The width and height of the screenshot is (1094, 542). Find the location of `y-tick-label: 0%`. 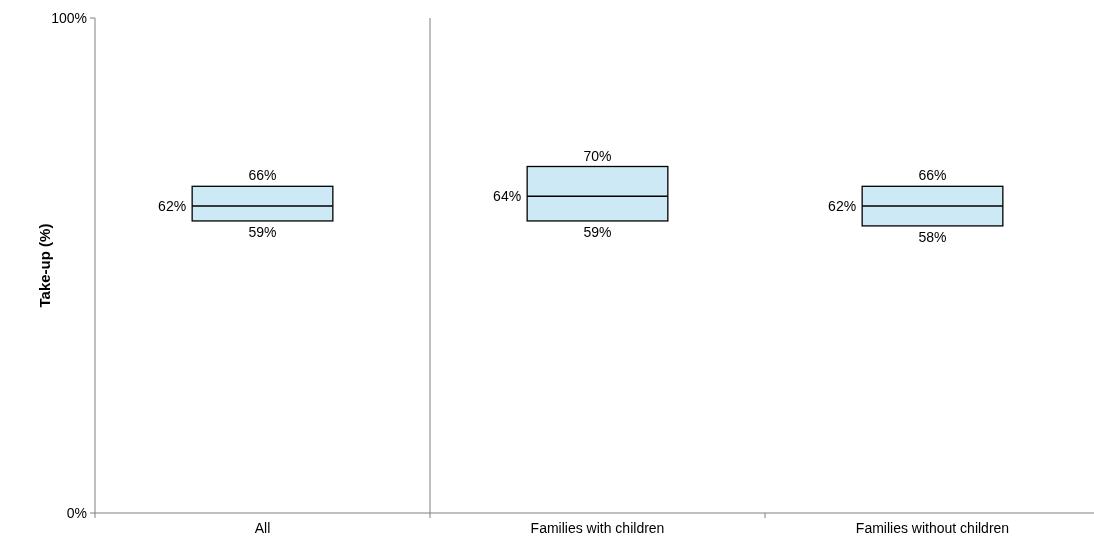

y-tick-label: 0% is located at coordinates (76, 512).